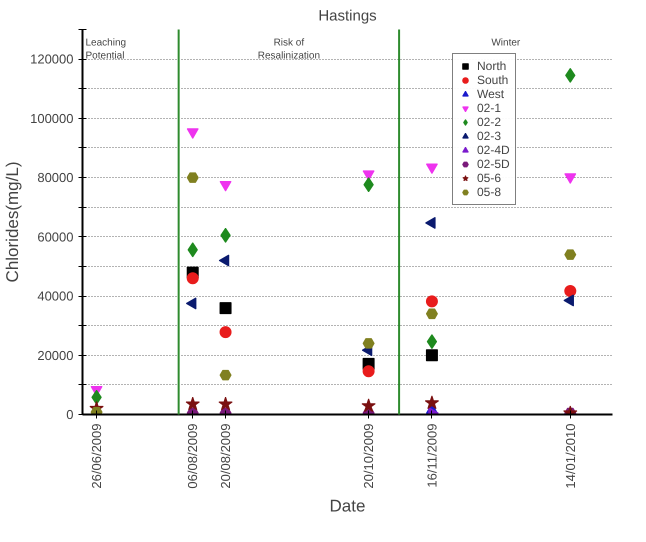  Describe the element at coordinates (192, 456) in the screenshot. I see `x-tick-label: 06/08/2009` at that location.